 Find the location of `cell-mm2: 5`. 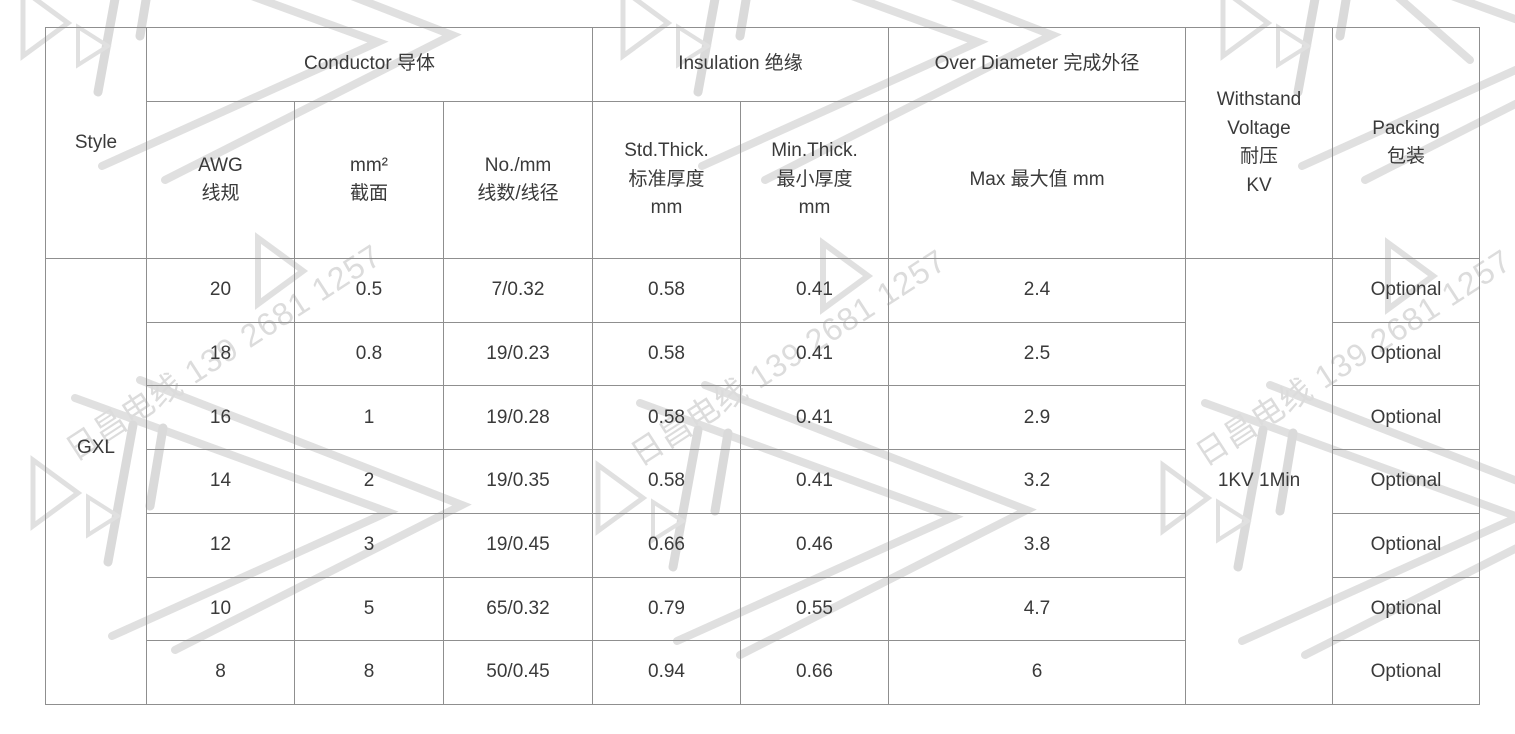

cell-mm2: 5 is located at coordinates (369, 609).